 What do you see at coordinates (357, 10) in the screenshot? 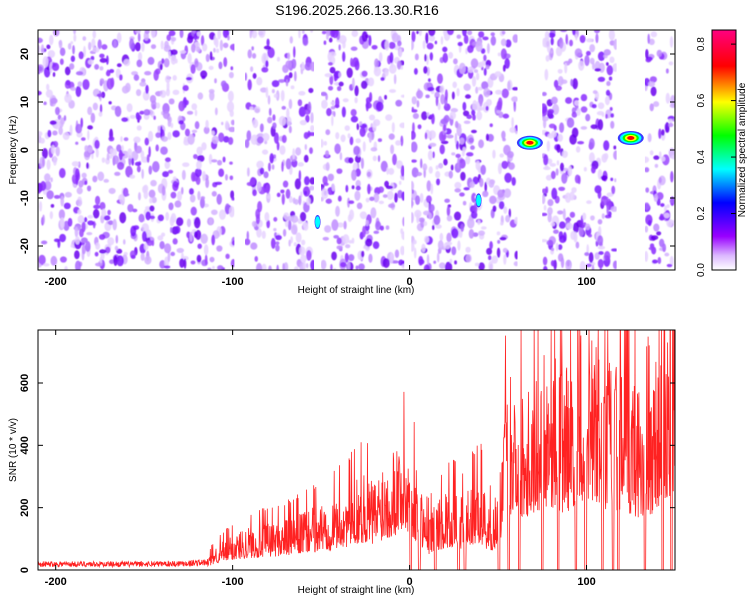
I see `chart-title: S196.2025.266.13.30.R16` at bounding box center [357, 10].